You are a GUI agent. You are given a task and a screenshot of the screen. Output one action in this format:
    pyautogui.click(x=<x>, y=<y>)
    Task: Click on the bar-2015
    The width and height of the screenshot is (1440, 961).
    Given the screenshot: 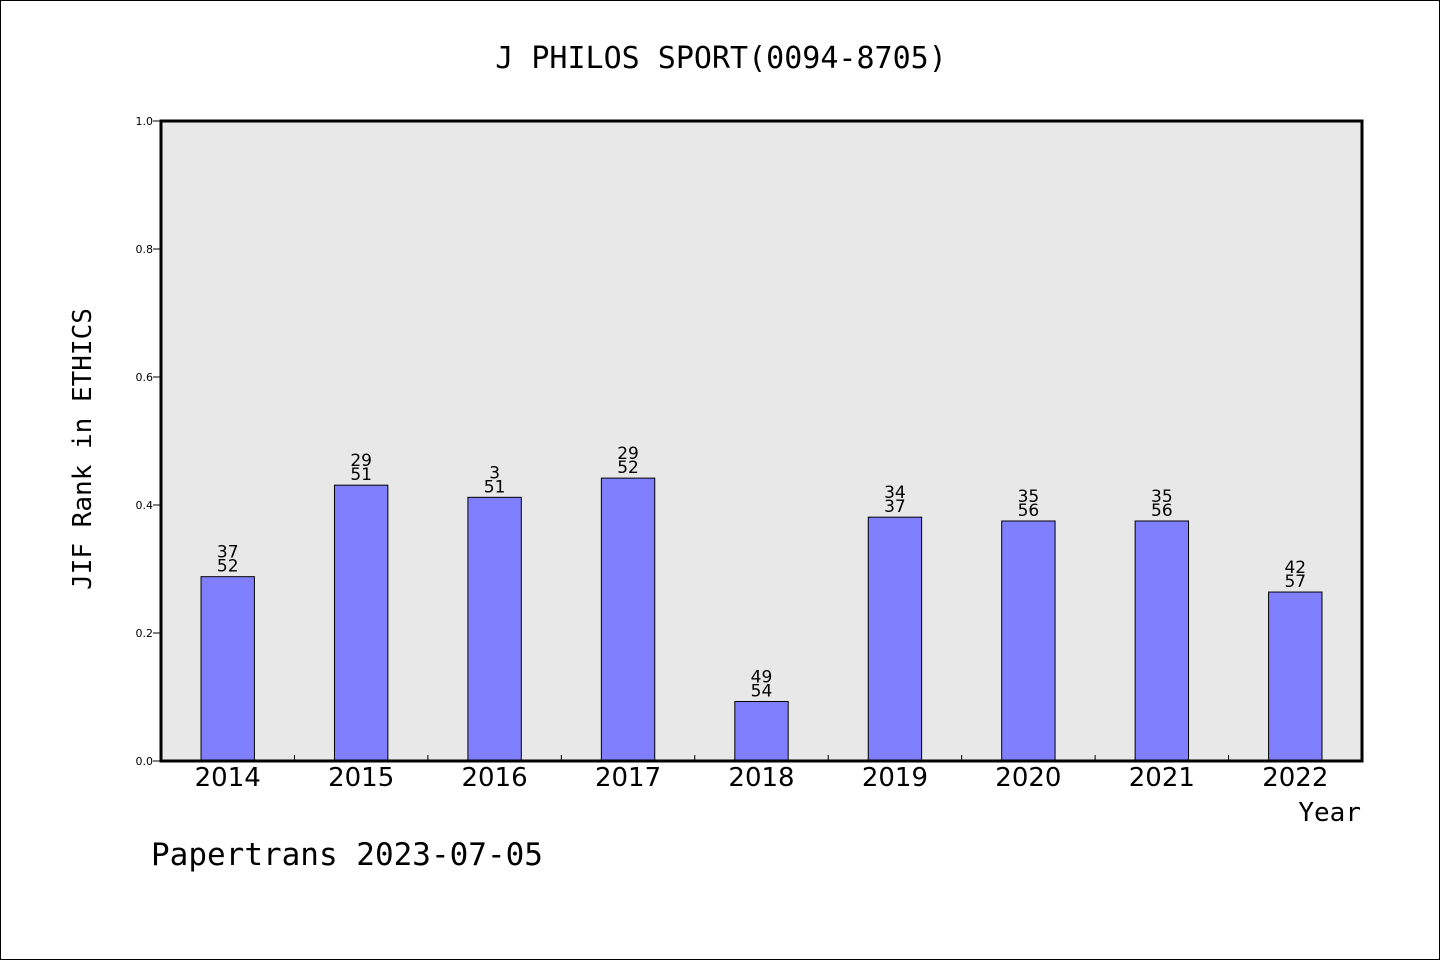 What is the action you would take?
    pyautogui.click(x=361, y=623)
    